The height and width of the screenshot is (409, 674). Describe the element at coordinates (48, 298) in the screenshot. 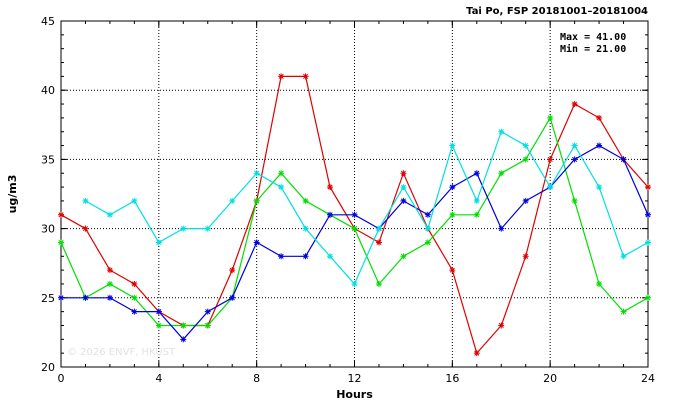

I see `y-tick-label: 25` at that location.